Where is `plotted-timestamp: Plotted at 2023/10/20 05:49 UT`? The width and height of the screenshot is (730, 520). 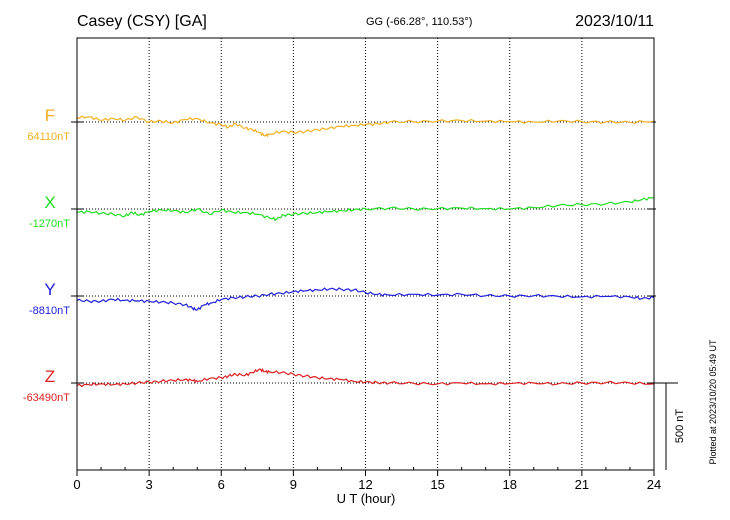 plotted-timestamp: Plotted at 2023/10/20 05:49 UT is located at coordinates (713, 402).